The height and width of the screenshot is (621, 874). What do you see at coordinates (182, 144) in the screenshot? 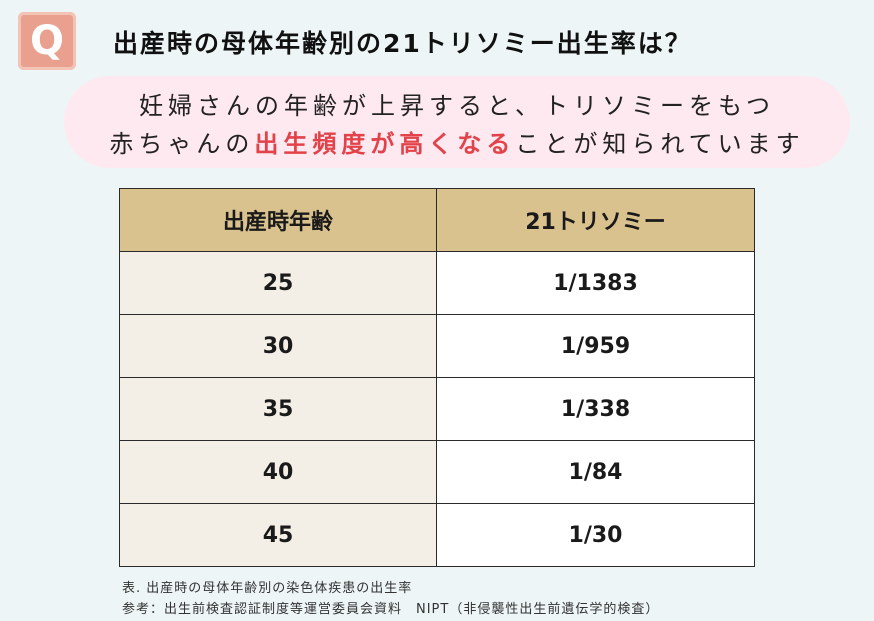
I see `callout-line-2-pre: 赤ちゃんの` at bounding box center [182, 144].